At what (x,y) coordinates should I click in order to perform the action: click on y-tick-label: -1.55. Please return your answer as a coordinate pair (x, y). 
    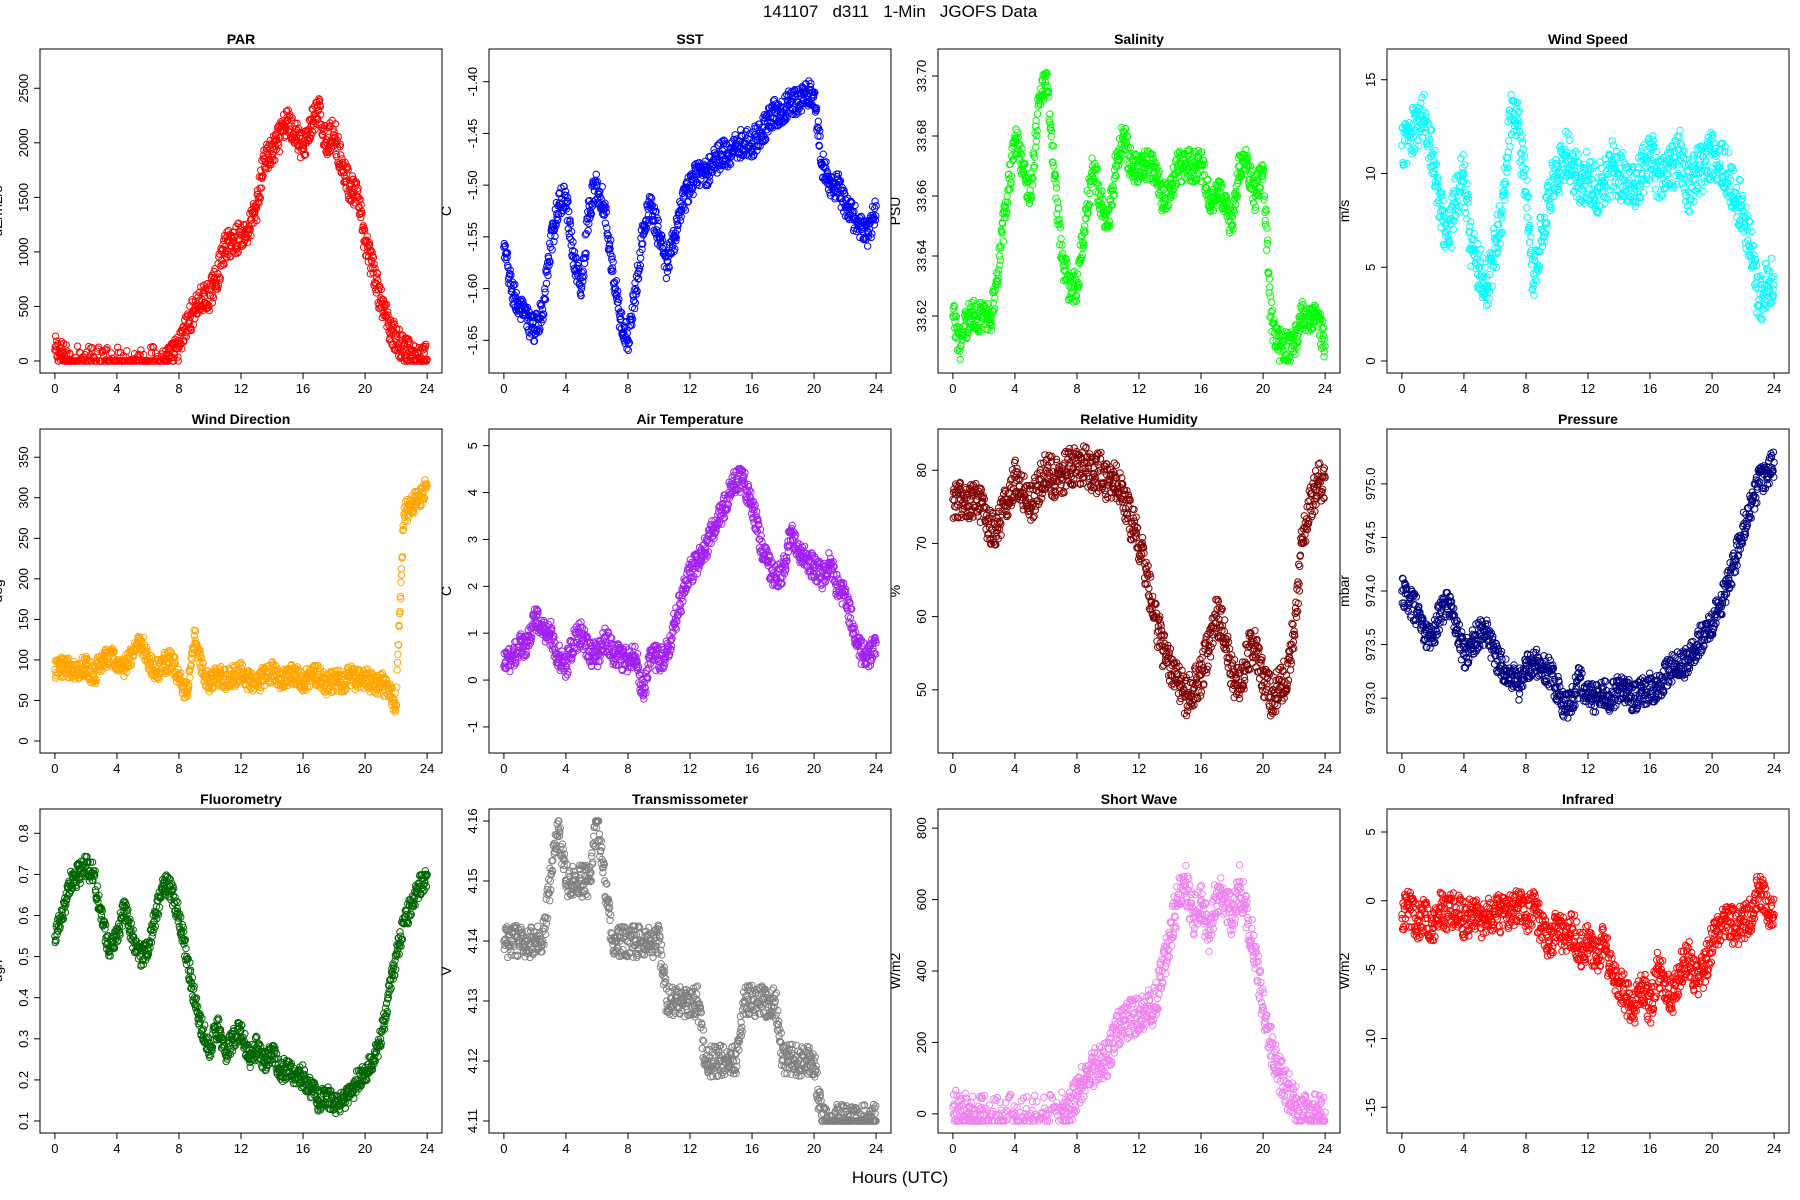
    Looking at the image, I should click on (472, 237).